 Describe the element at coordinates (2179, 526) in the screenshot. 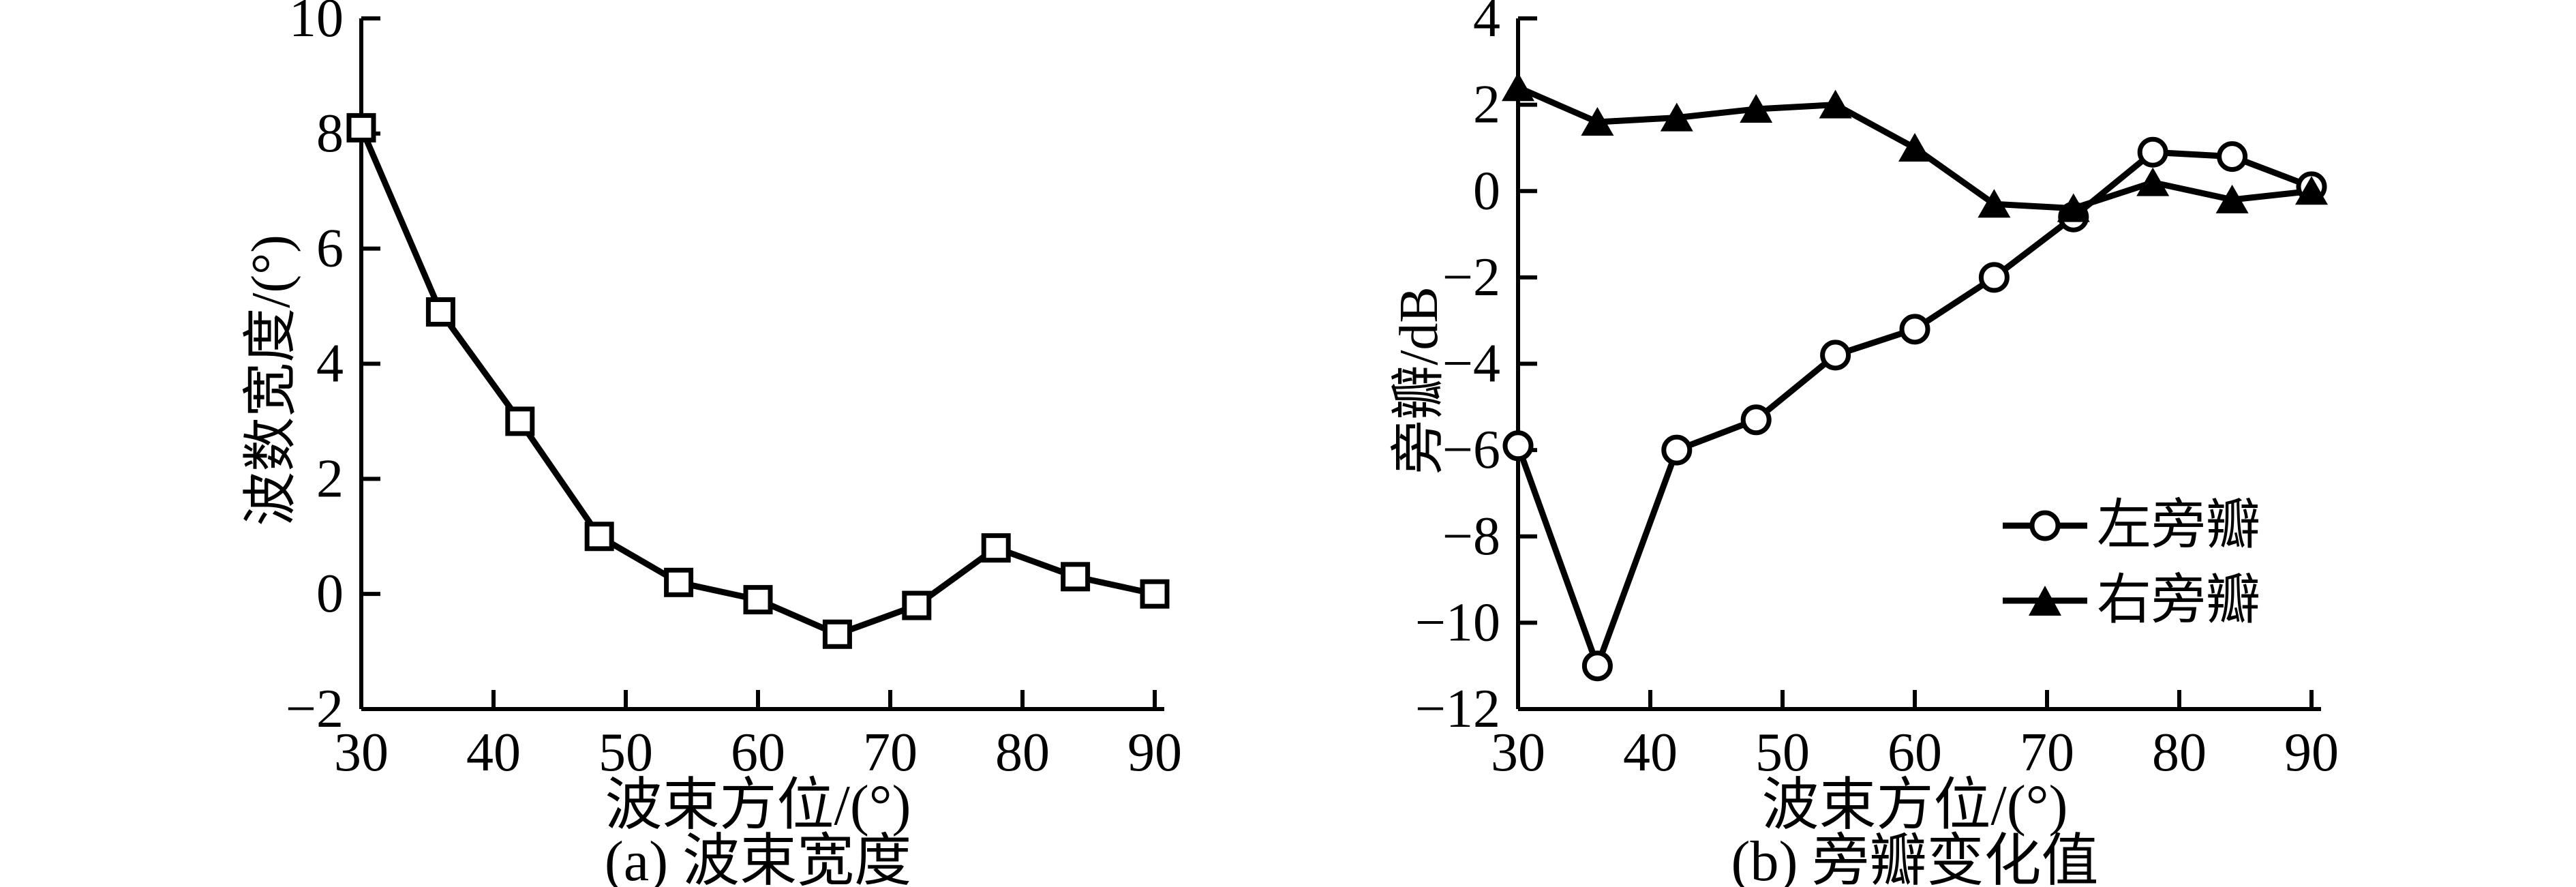

I see `legend-label-left-sidelobe: 左旁瓣` at that location.